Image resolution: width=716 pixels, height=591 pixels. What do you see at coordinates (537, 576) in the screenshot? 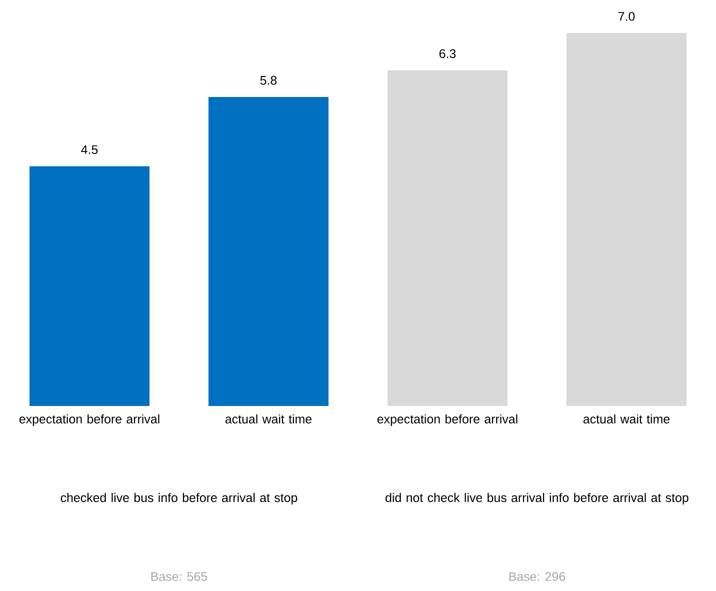
I see `text: Base: 296` at bounding box center [537, 576].